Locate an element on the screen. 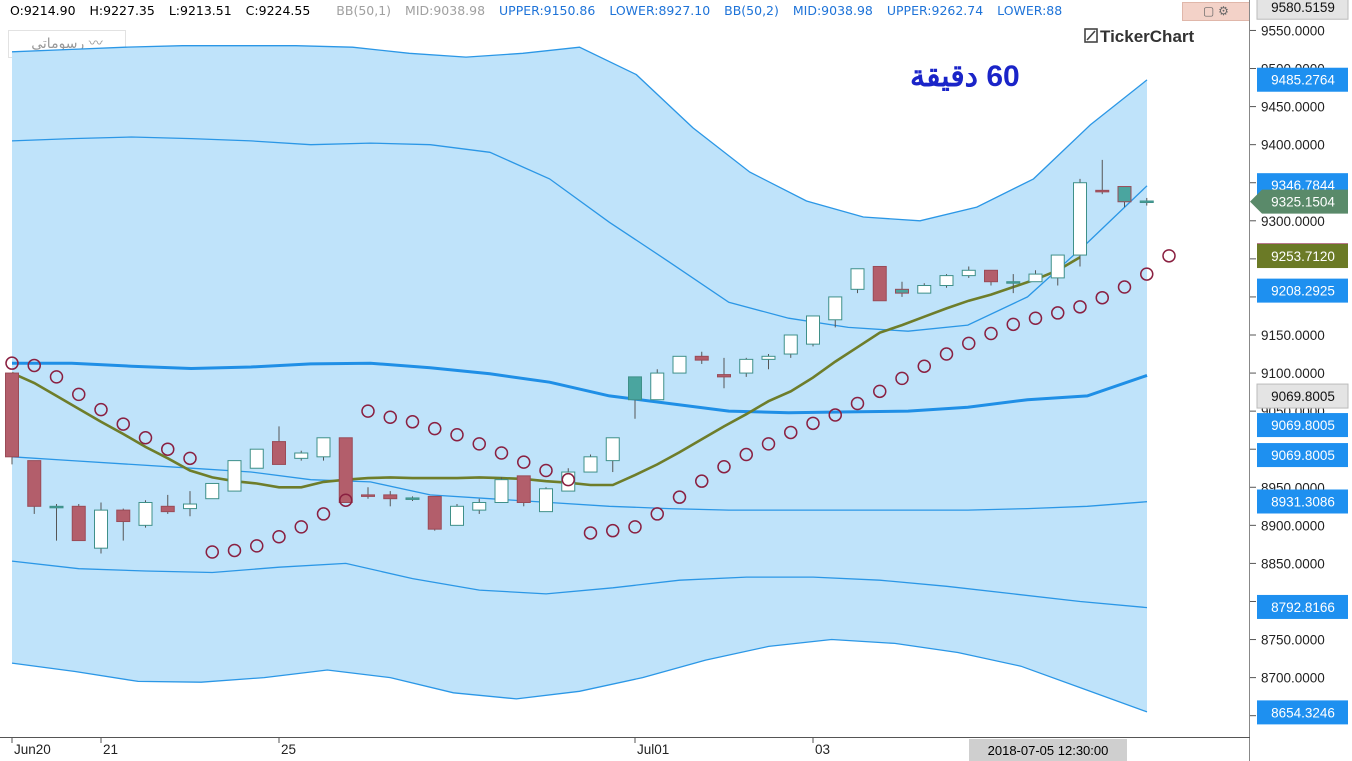  price-tag: 8792.8166 is located at coordinates (1302, 606).